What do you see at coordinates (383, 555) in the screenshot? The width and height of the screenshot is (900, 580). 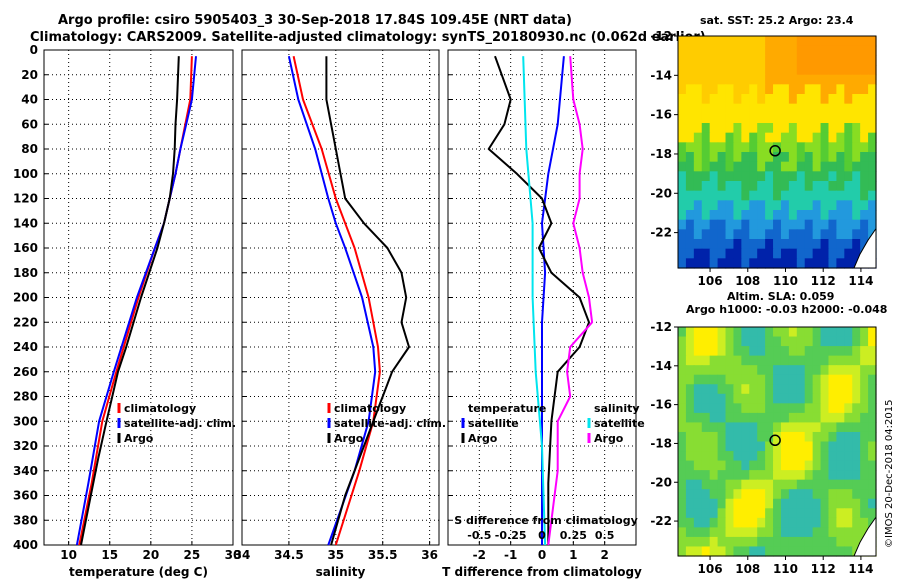 I see `xtick-label-salinity: 35.5` at bounding box center [383, 555].